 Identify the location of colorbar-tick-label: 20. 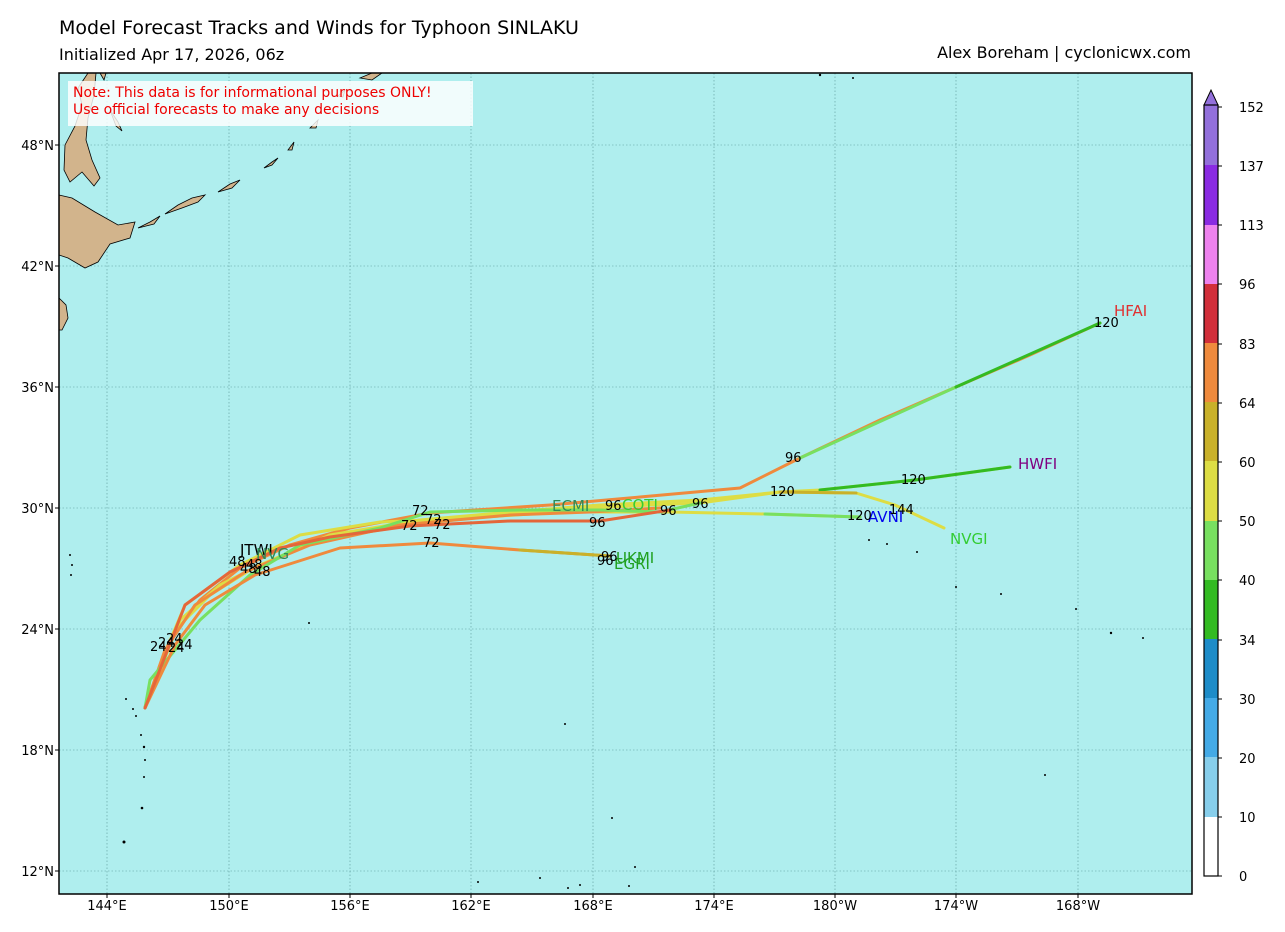
(1247, 759).